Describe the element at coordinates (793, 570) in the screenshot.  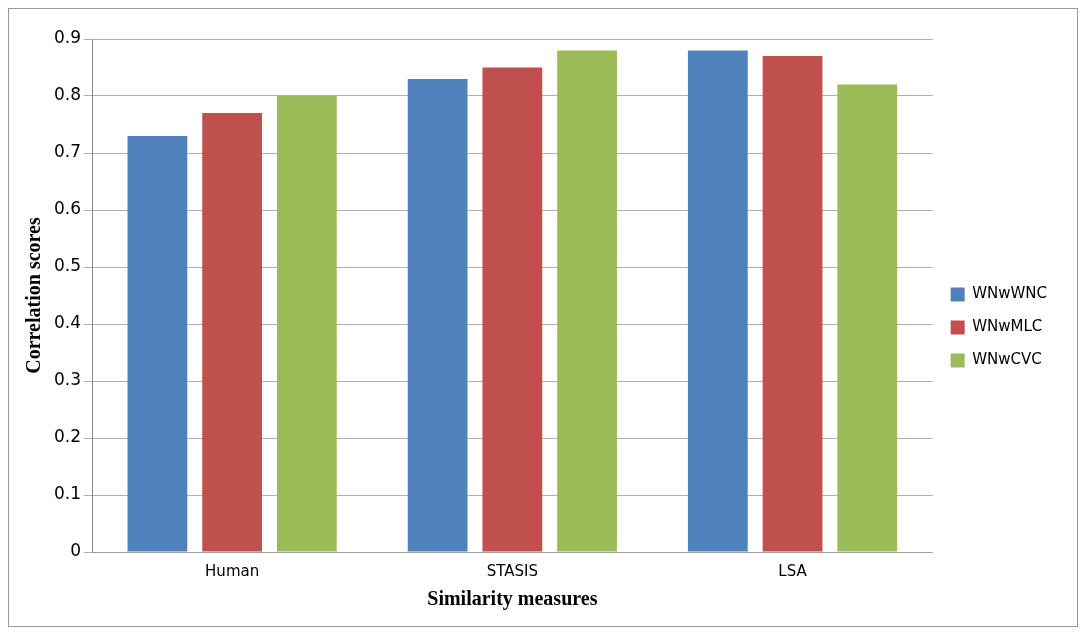
I see `x-tick-label: LSA` at that location.